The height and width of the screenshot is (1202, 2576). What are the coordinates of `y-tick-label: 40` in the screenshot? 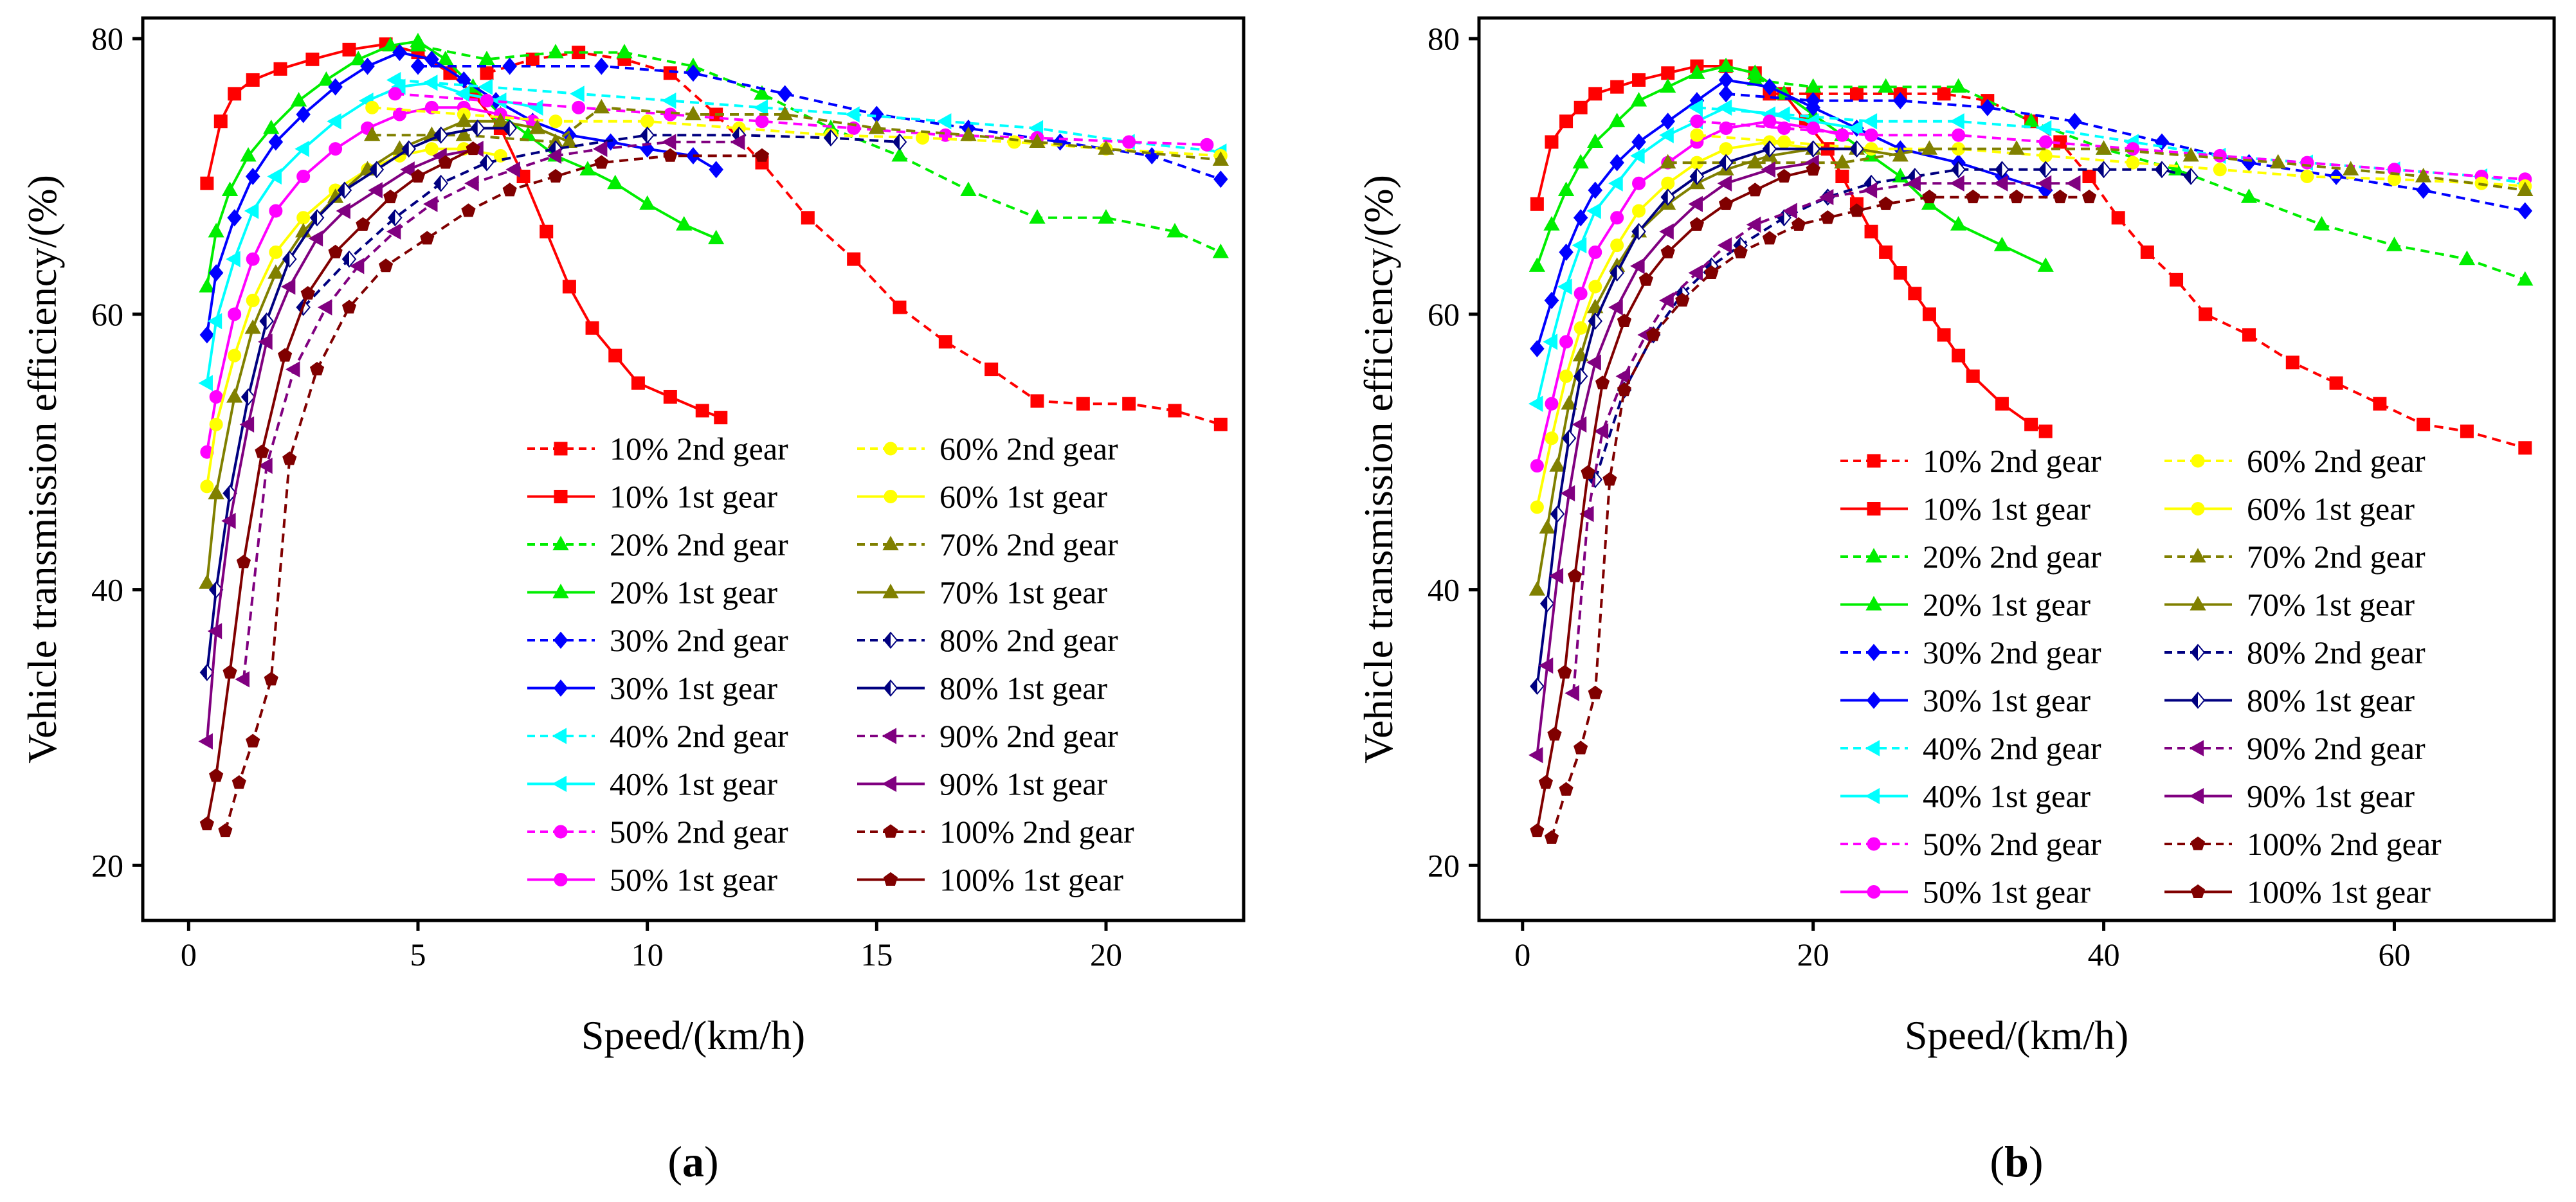 It's located at (1444, 590).